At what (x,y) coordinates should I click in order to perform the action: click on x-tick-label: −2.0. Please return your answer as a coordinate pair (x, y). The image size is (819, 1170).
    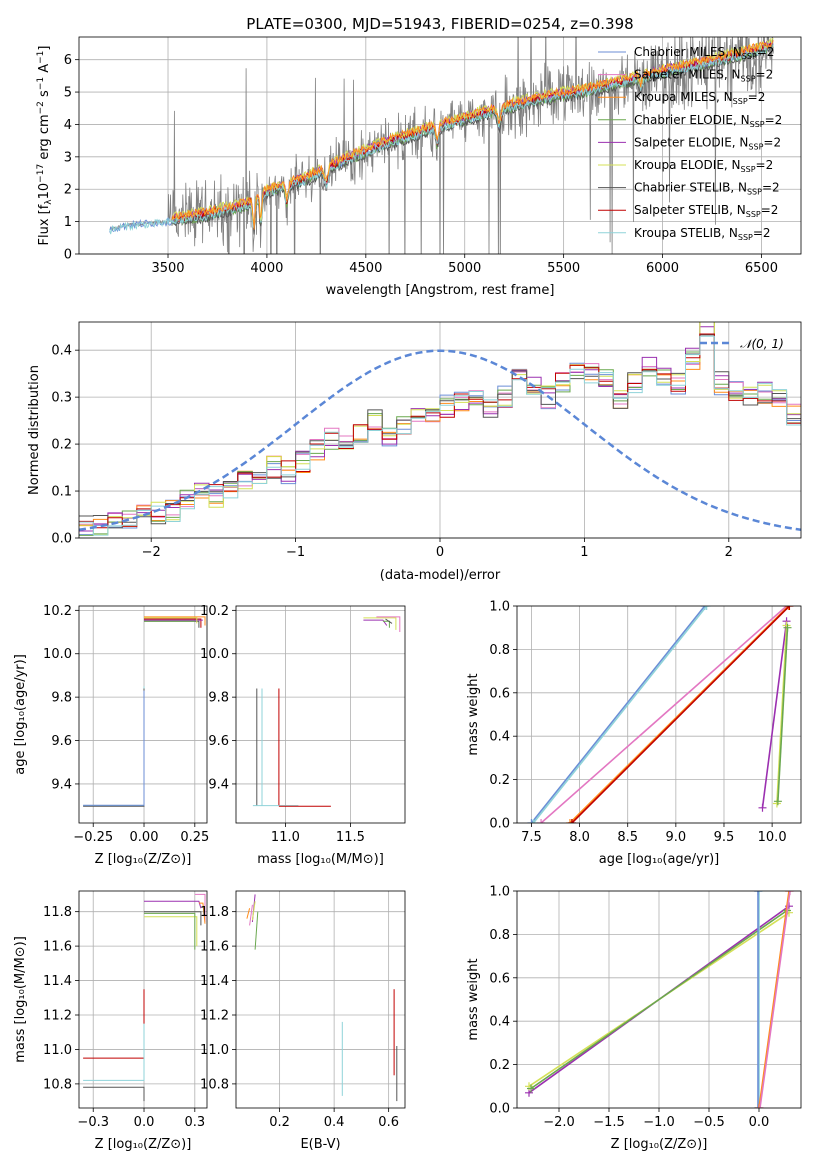
    Looking at the image, I should click on (559, 1122).